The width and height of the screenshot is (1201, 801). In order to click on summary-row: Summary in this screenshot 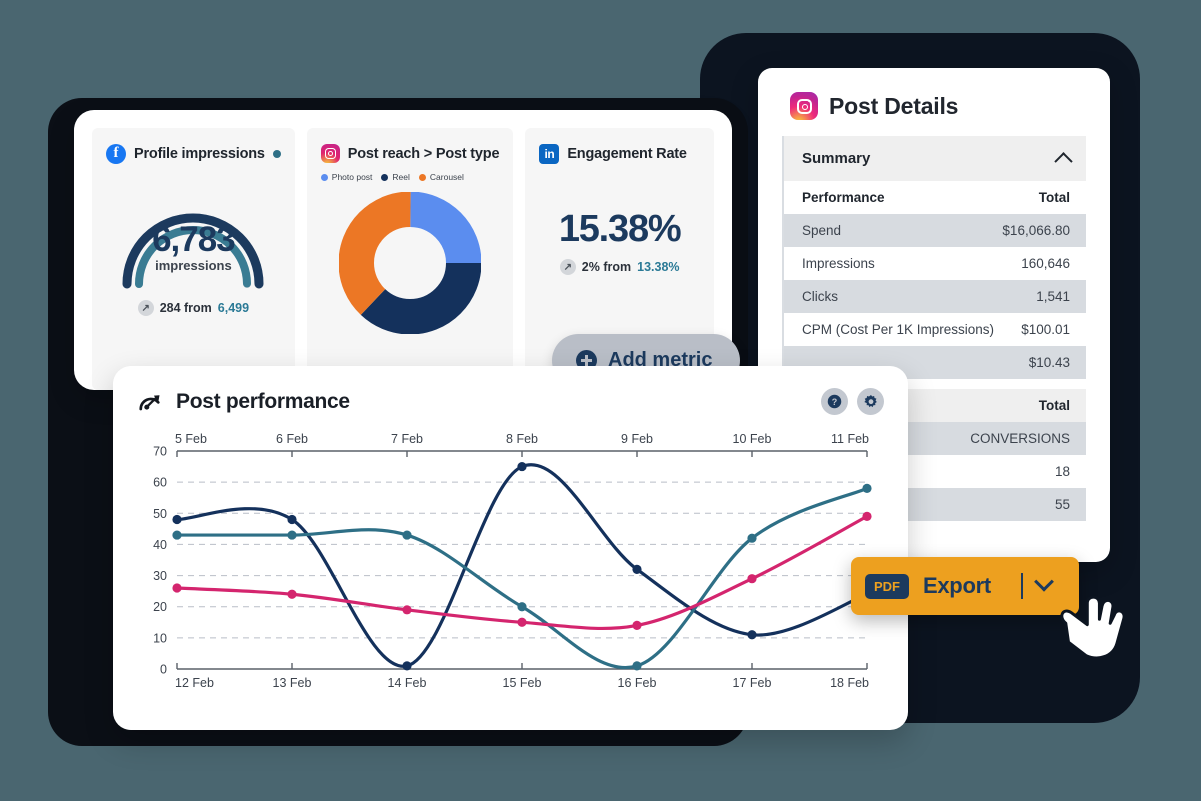, I will do `click(935, 158)`.